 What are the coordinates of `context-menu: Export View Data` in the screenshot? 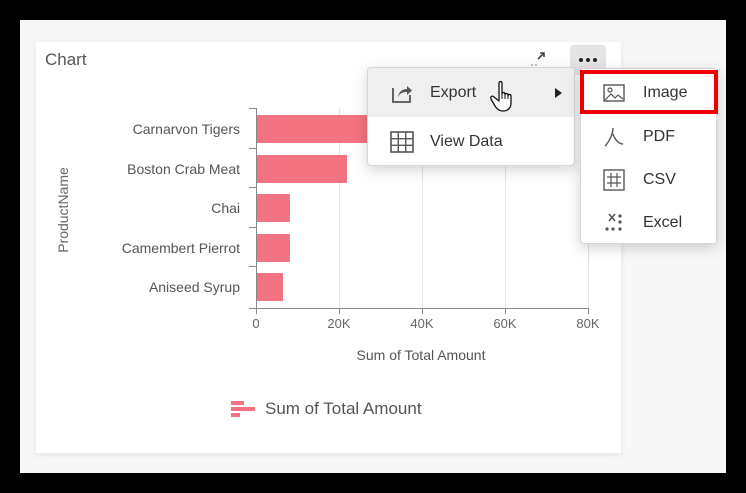 It's located at (471, 116).